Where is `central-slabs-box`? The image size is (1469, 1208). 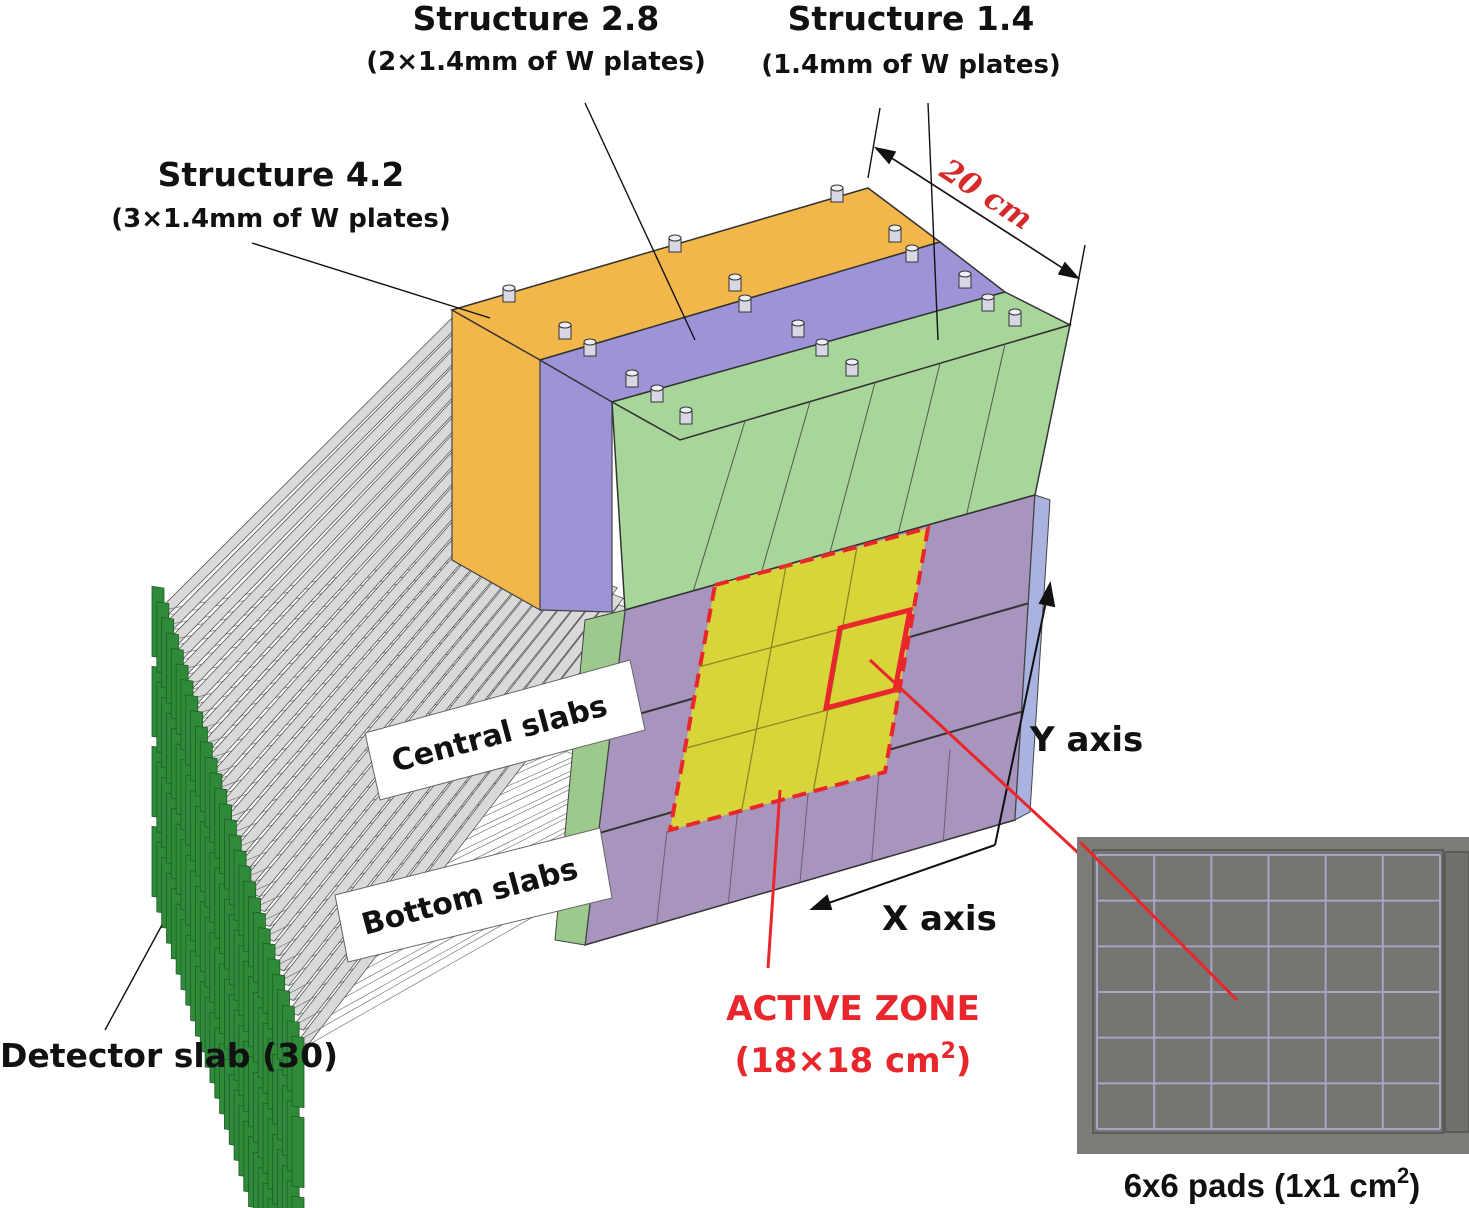 central-slabs-box is located at coordinates (505, 730).